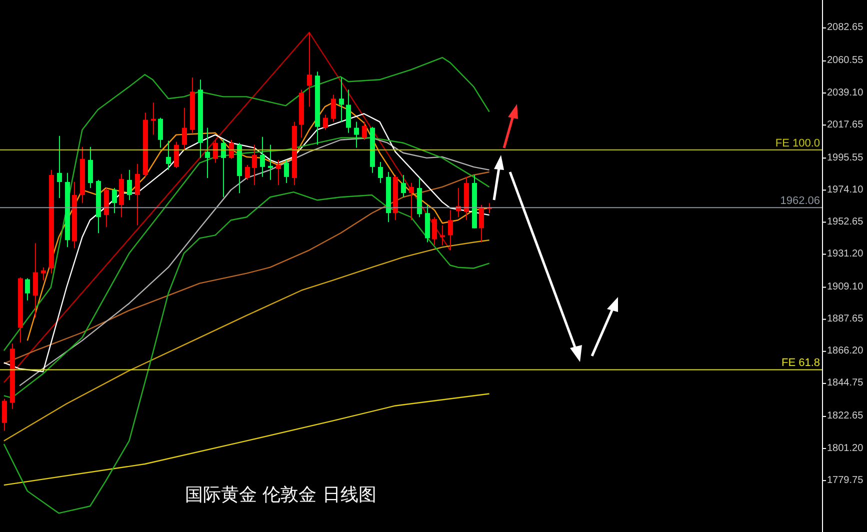 This screenshot has height=532, width=867. What do you see at coordinates (797, 143) in the screenshot?
I see `ref-line-label: FE 100.0` at bounding box center [797, 143].